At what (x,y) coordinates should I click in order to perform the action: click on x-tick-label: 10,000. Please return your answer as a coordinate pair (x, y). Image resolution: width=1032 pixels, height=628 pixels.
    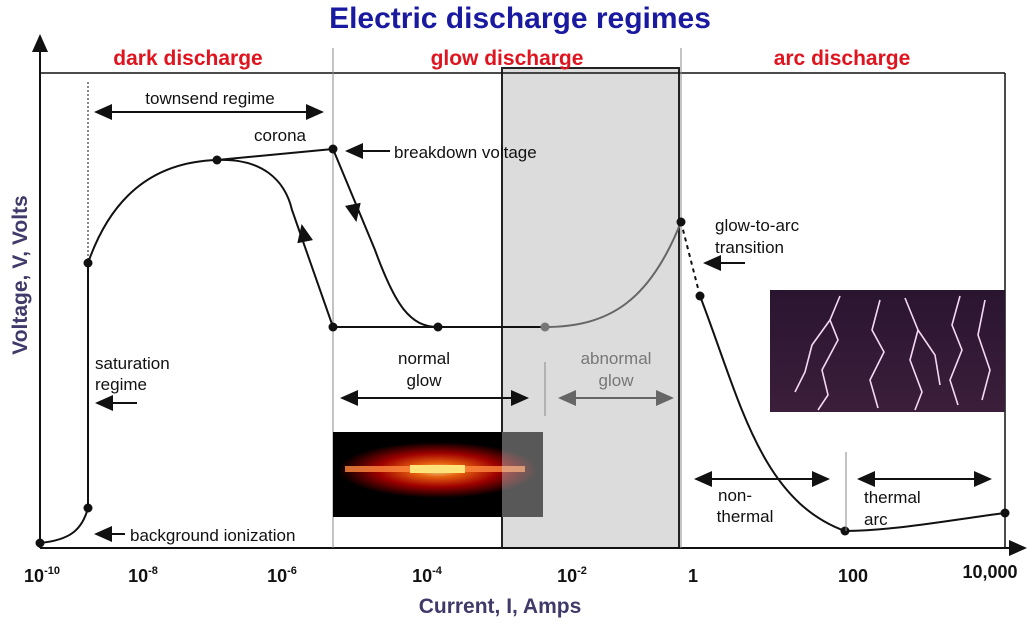
    Looking at the image, I should click on (989, 572).